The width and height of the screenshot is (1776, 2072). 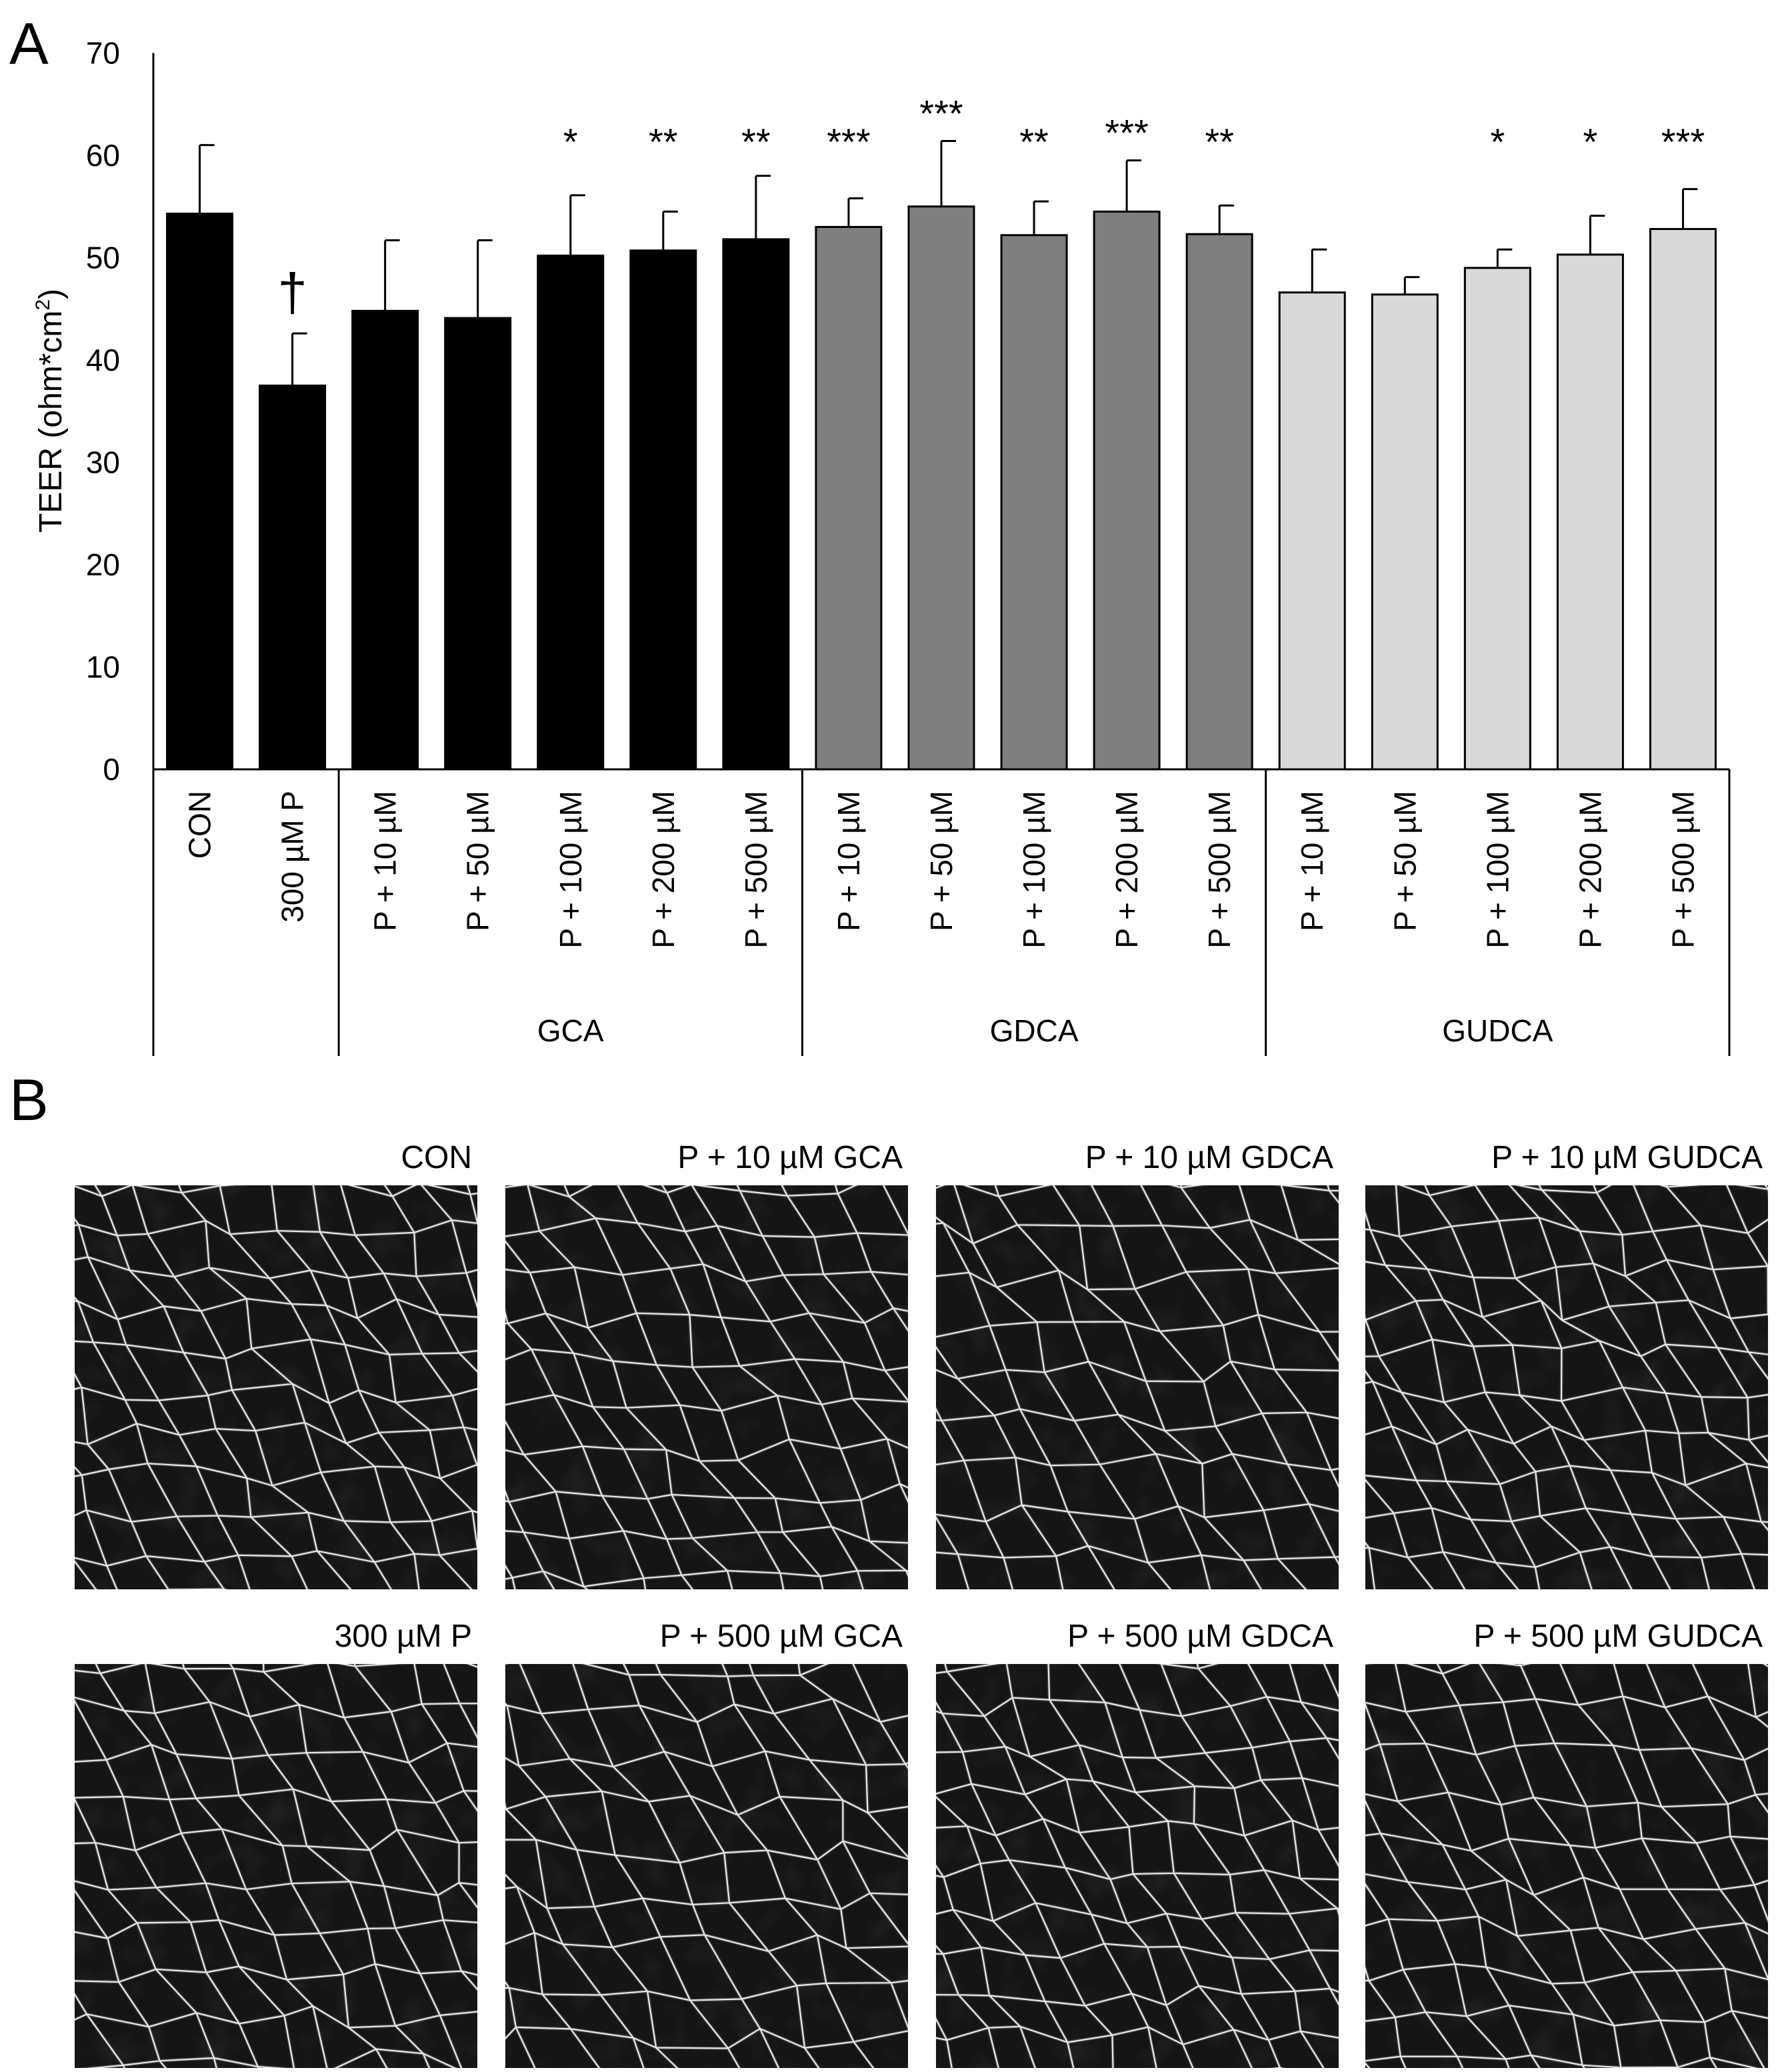 I want to click on y-axis-title-superscript: 2, so click(x=43, y=305).